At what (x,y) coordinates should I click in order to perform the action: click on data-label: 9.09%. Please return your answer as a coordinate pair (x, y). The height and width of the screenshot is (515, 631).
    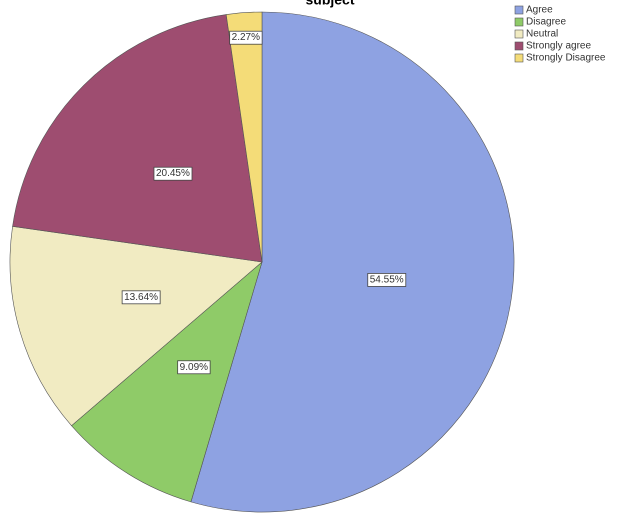
    Looking at the image, I should click on (194, 367).